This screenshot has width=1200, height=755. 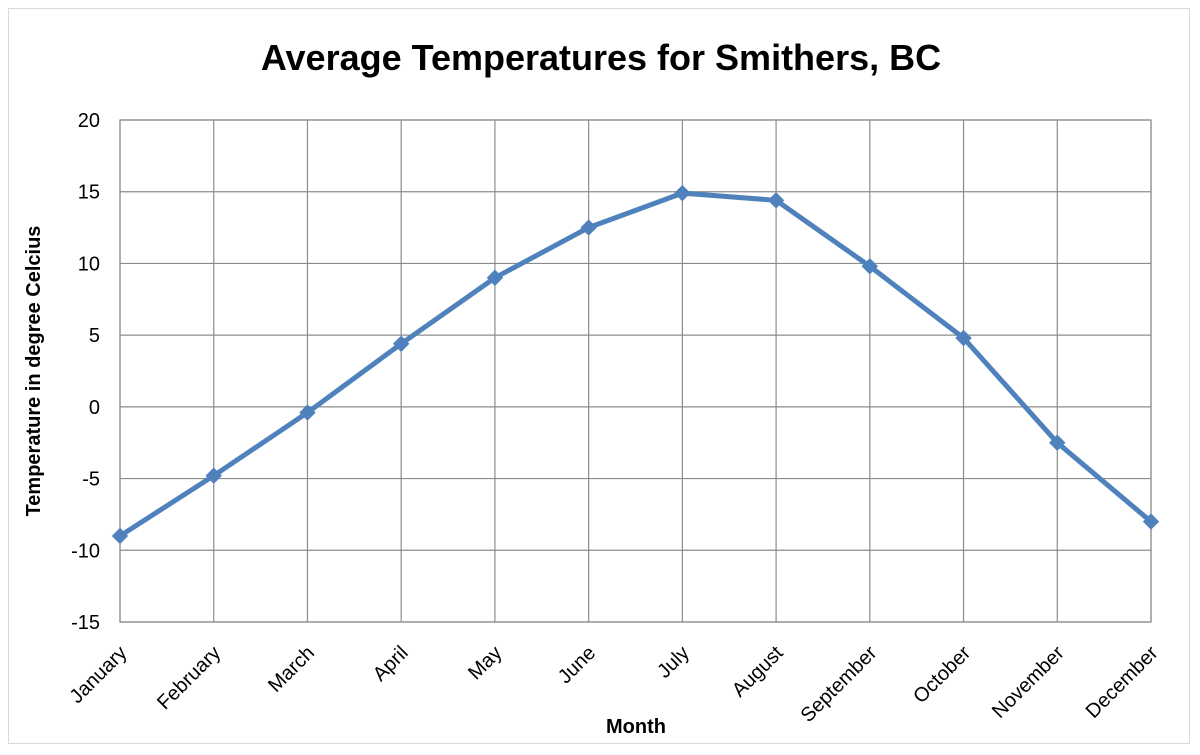 What do you see at coordinates (94, 408) in the screenshot?
I see `y-tick-label: 0` at bounding box center [94, 408].